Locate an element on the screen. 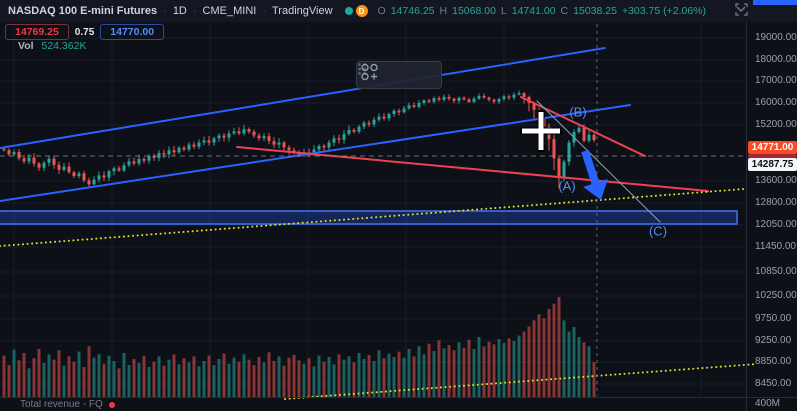  ask-price-button: 14770.00 is located at coordinates (132, 32).